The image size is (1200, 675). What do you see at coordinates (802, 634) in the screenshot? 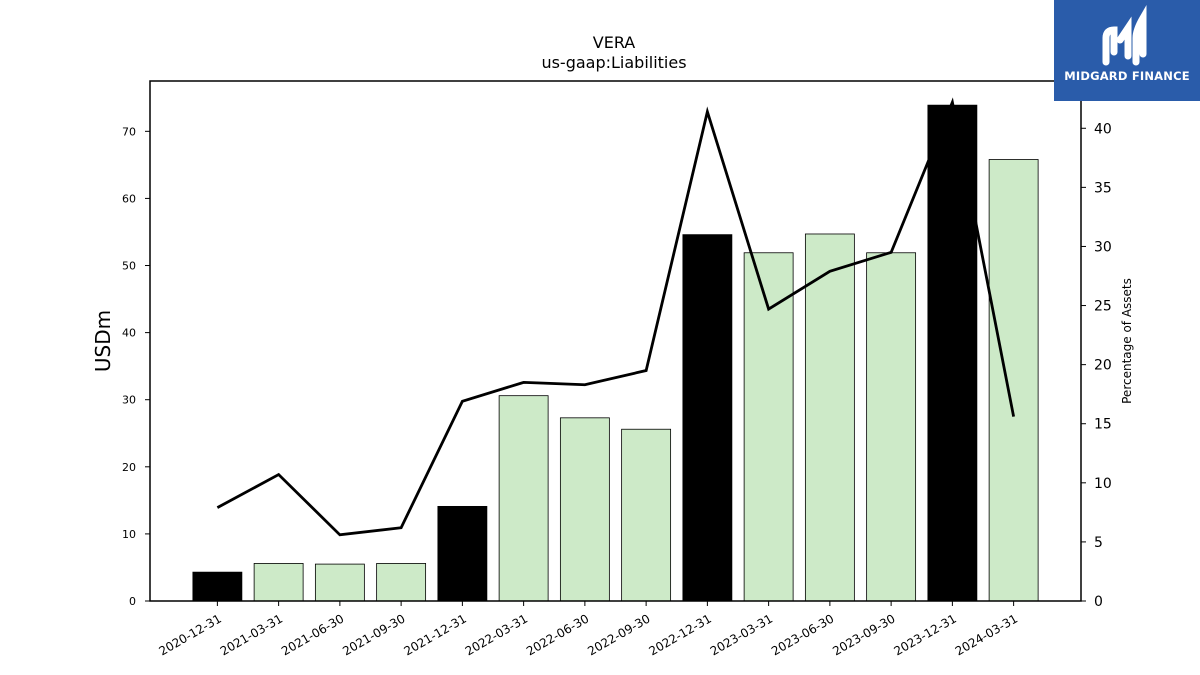
I see `x-tick-label: 2023-06-30` at bounding box center [802, 634].